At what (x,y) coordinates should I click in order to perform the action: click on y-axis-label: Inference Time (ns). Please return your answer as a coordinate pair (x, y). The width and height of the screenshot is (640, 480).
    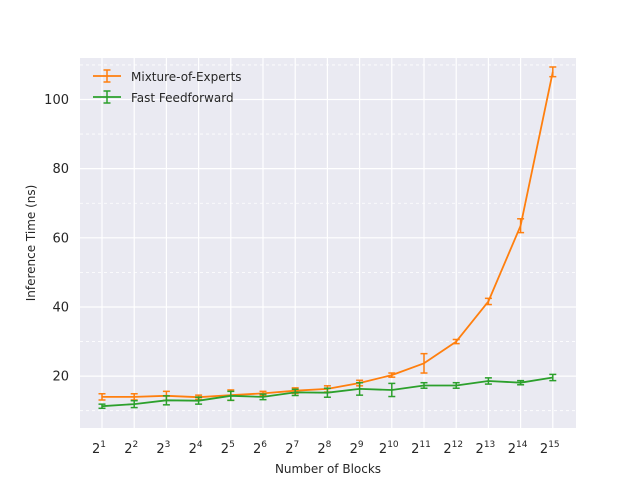
    Looking at the image, I should click on (31, 243).